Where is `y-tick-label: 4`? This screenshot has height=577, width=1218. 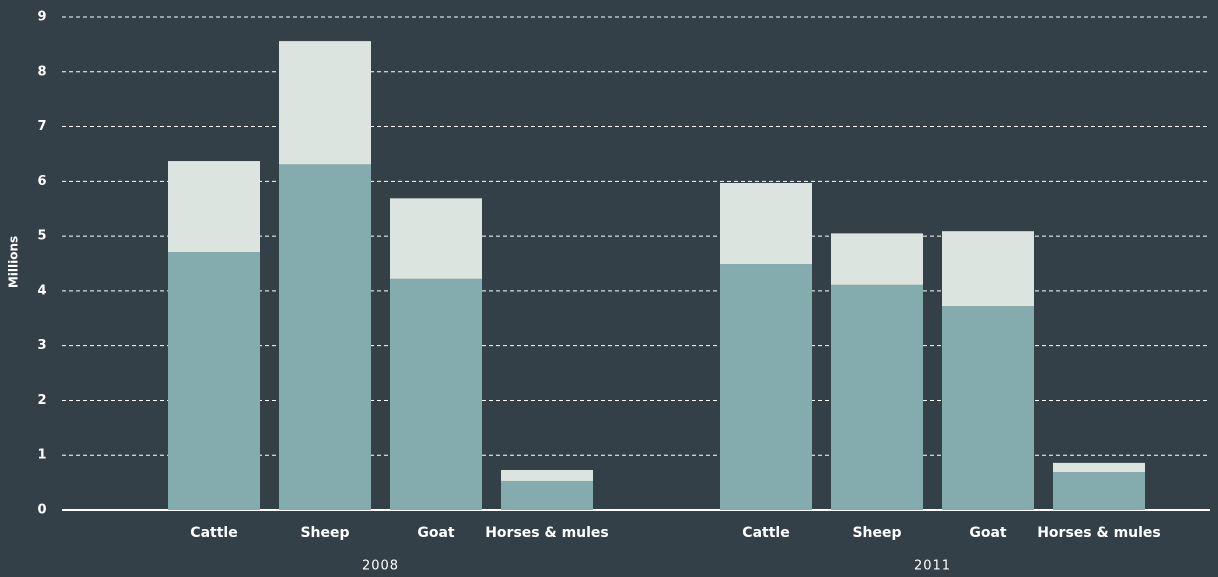
y-tick-label: 4 is located at coordinates (41, 290).